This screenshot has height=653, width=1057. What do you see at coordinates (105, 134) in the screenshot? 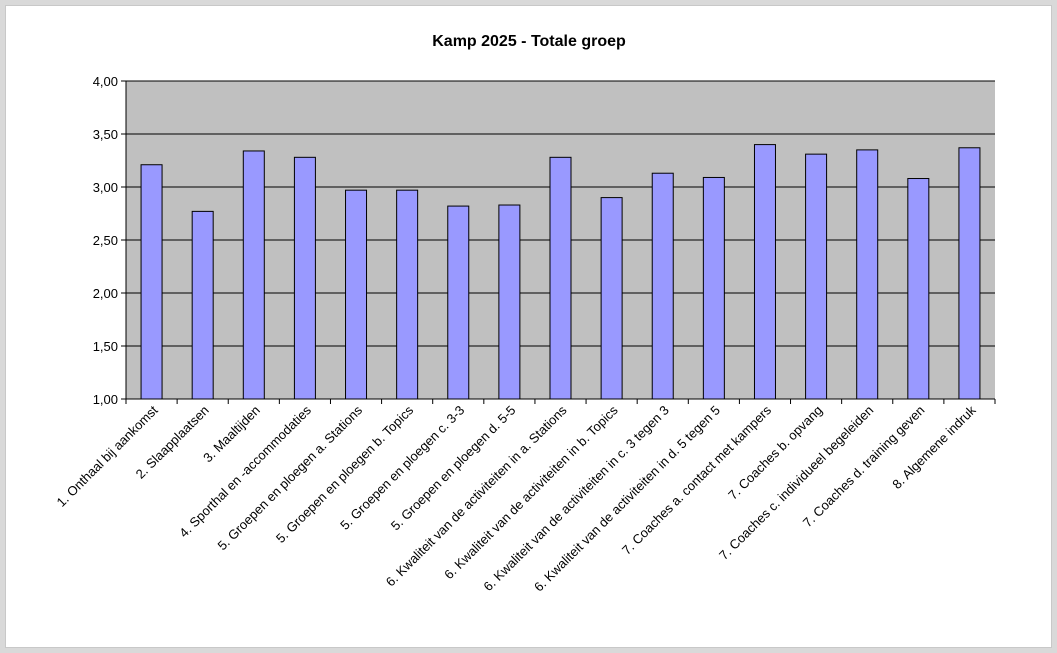
I see `y-tick-label: 3,50` at bounding box center [105, 134].